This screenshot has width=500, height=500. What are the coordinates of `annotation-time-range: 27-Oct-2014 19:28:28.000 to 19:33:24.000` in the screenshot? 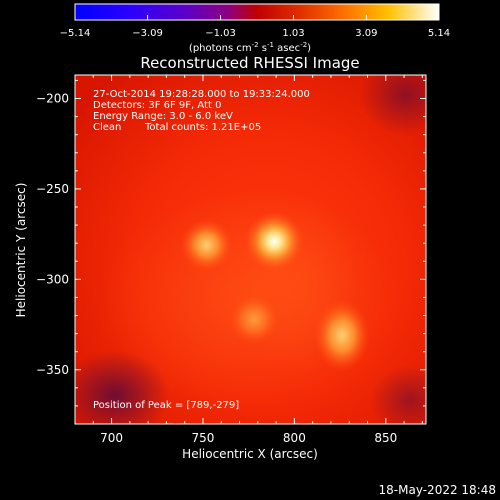 It's located at (201, 94).